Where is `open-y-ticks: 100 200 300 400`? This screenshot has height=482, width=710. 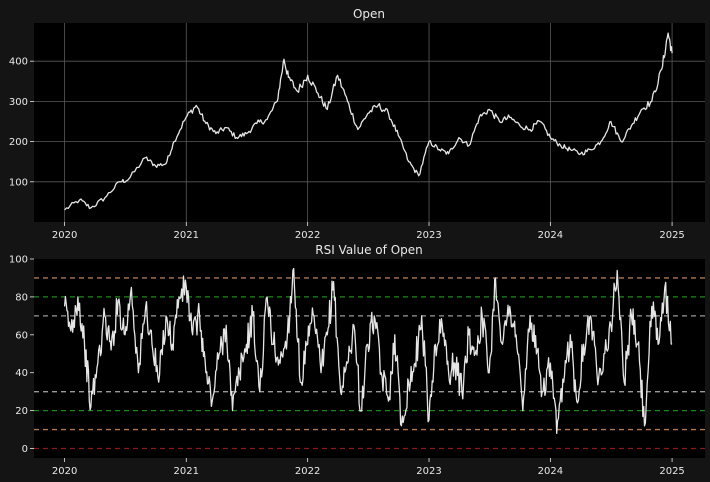
open-y-ticks: 100 200 300 400 is located at coordinates (21, 122).